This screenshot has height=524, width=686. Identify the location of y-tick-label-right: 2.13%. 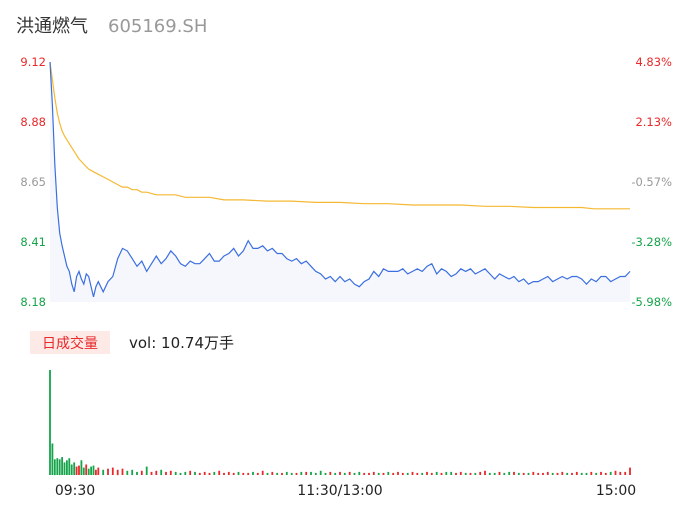
(653, 122).